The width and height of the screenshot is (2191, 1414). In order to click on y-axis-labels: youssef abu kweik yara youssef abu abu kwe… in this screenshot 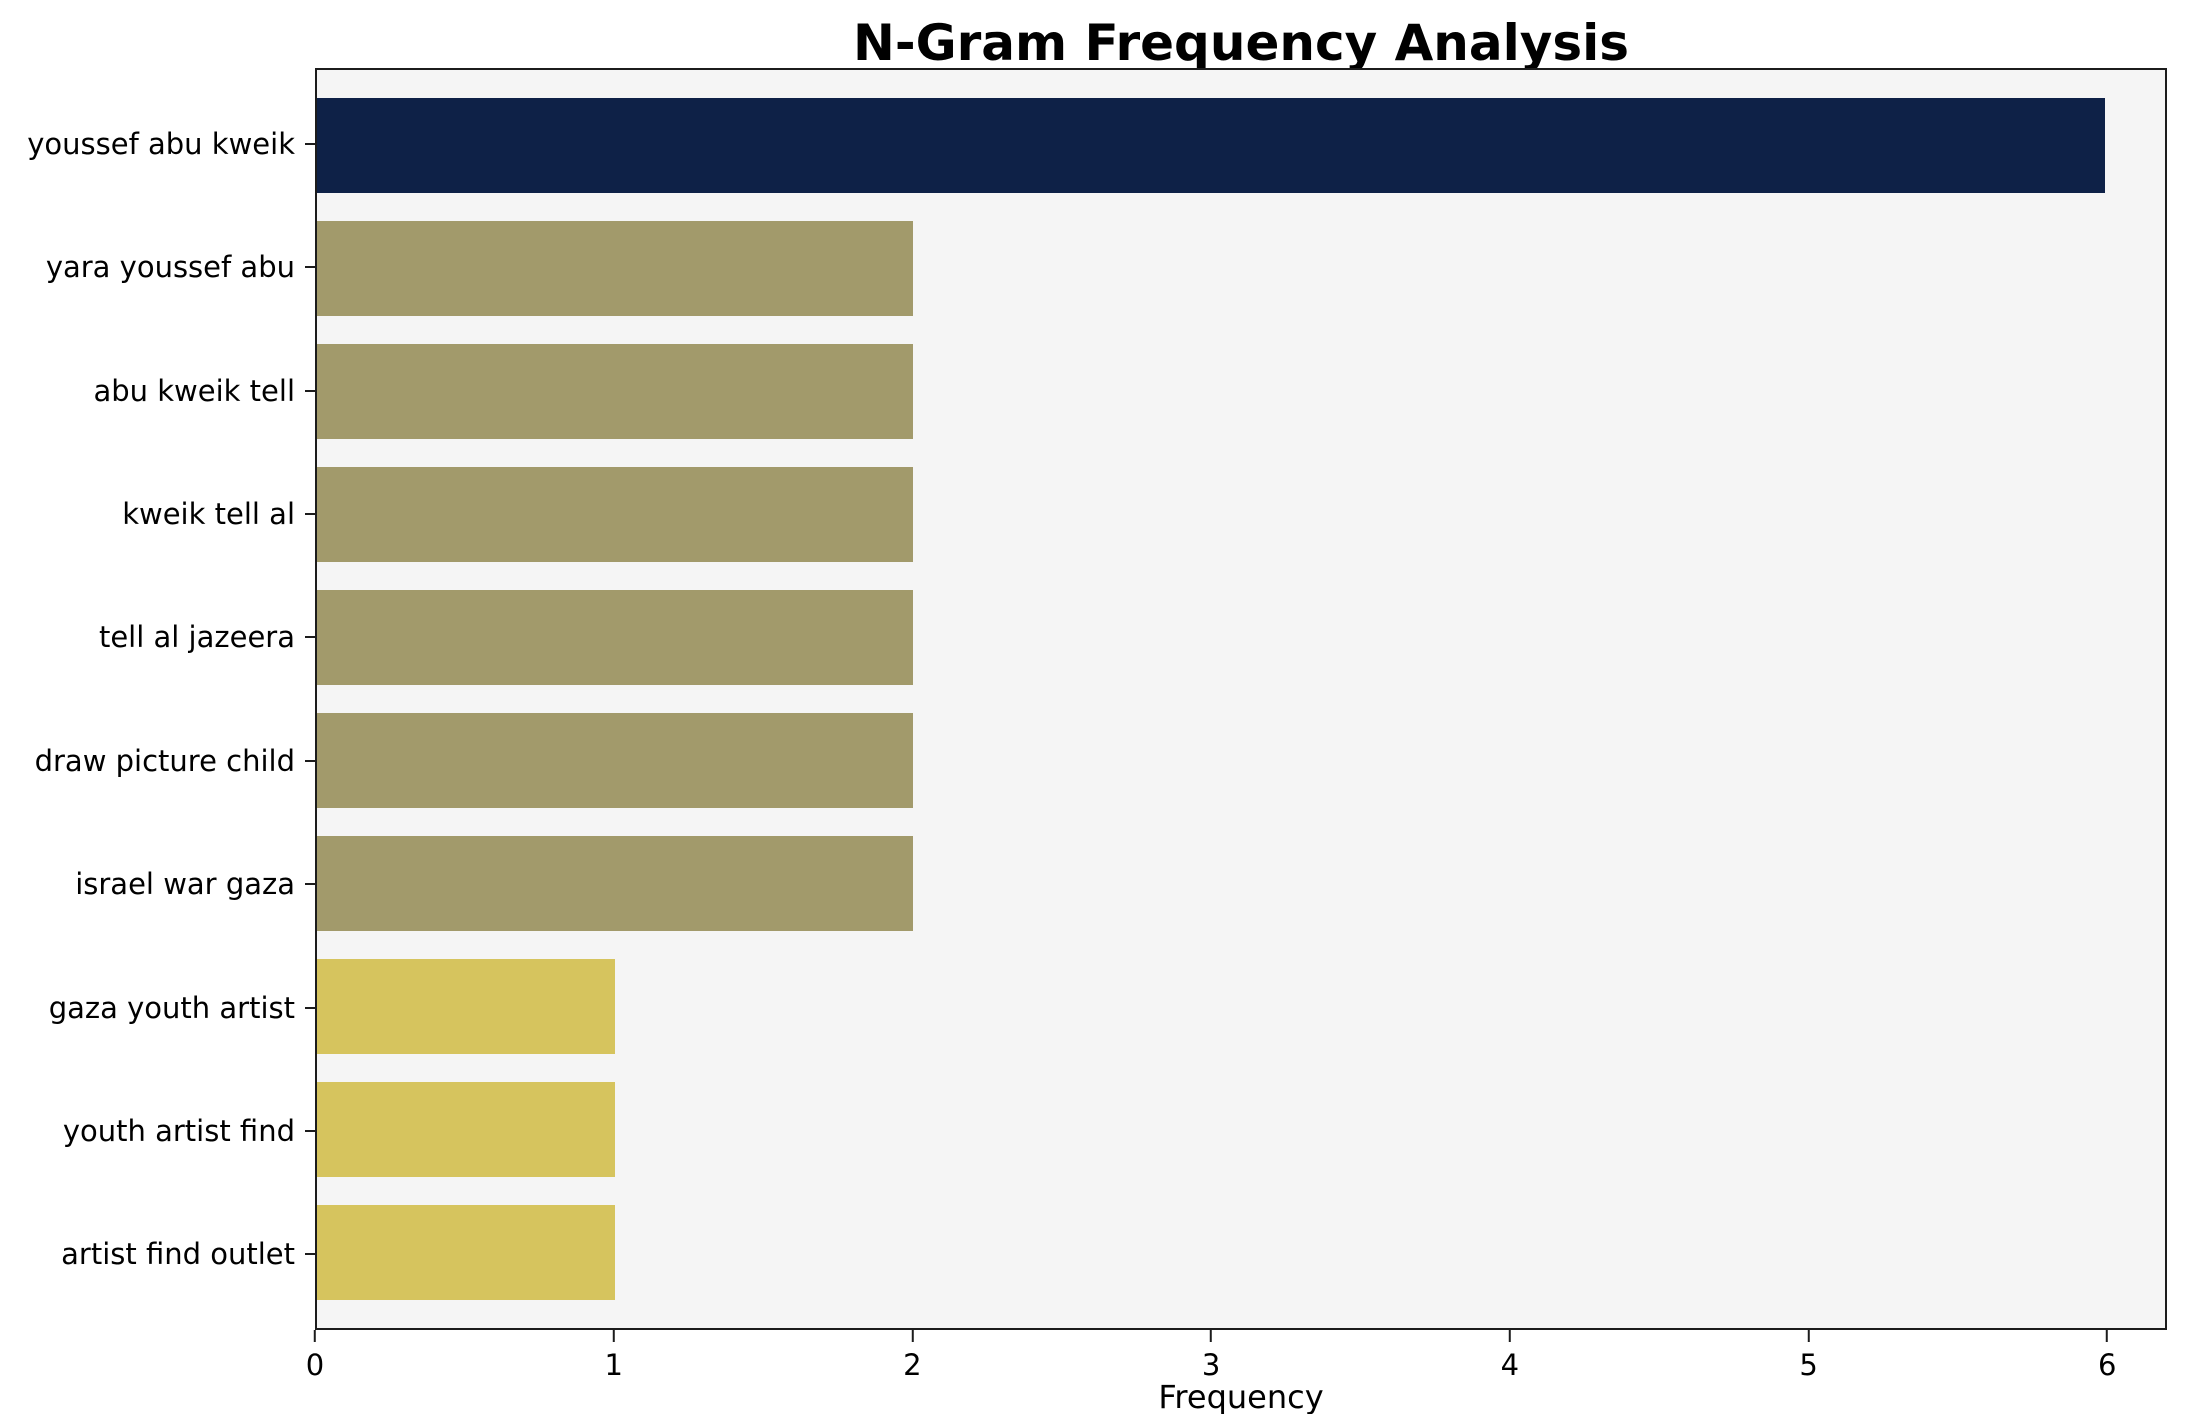, I will do `click(157, 699)`.